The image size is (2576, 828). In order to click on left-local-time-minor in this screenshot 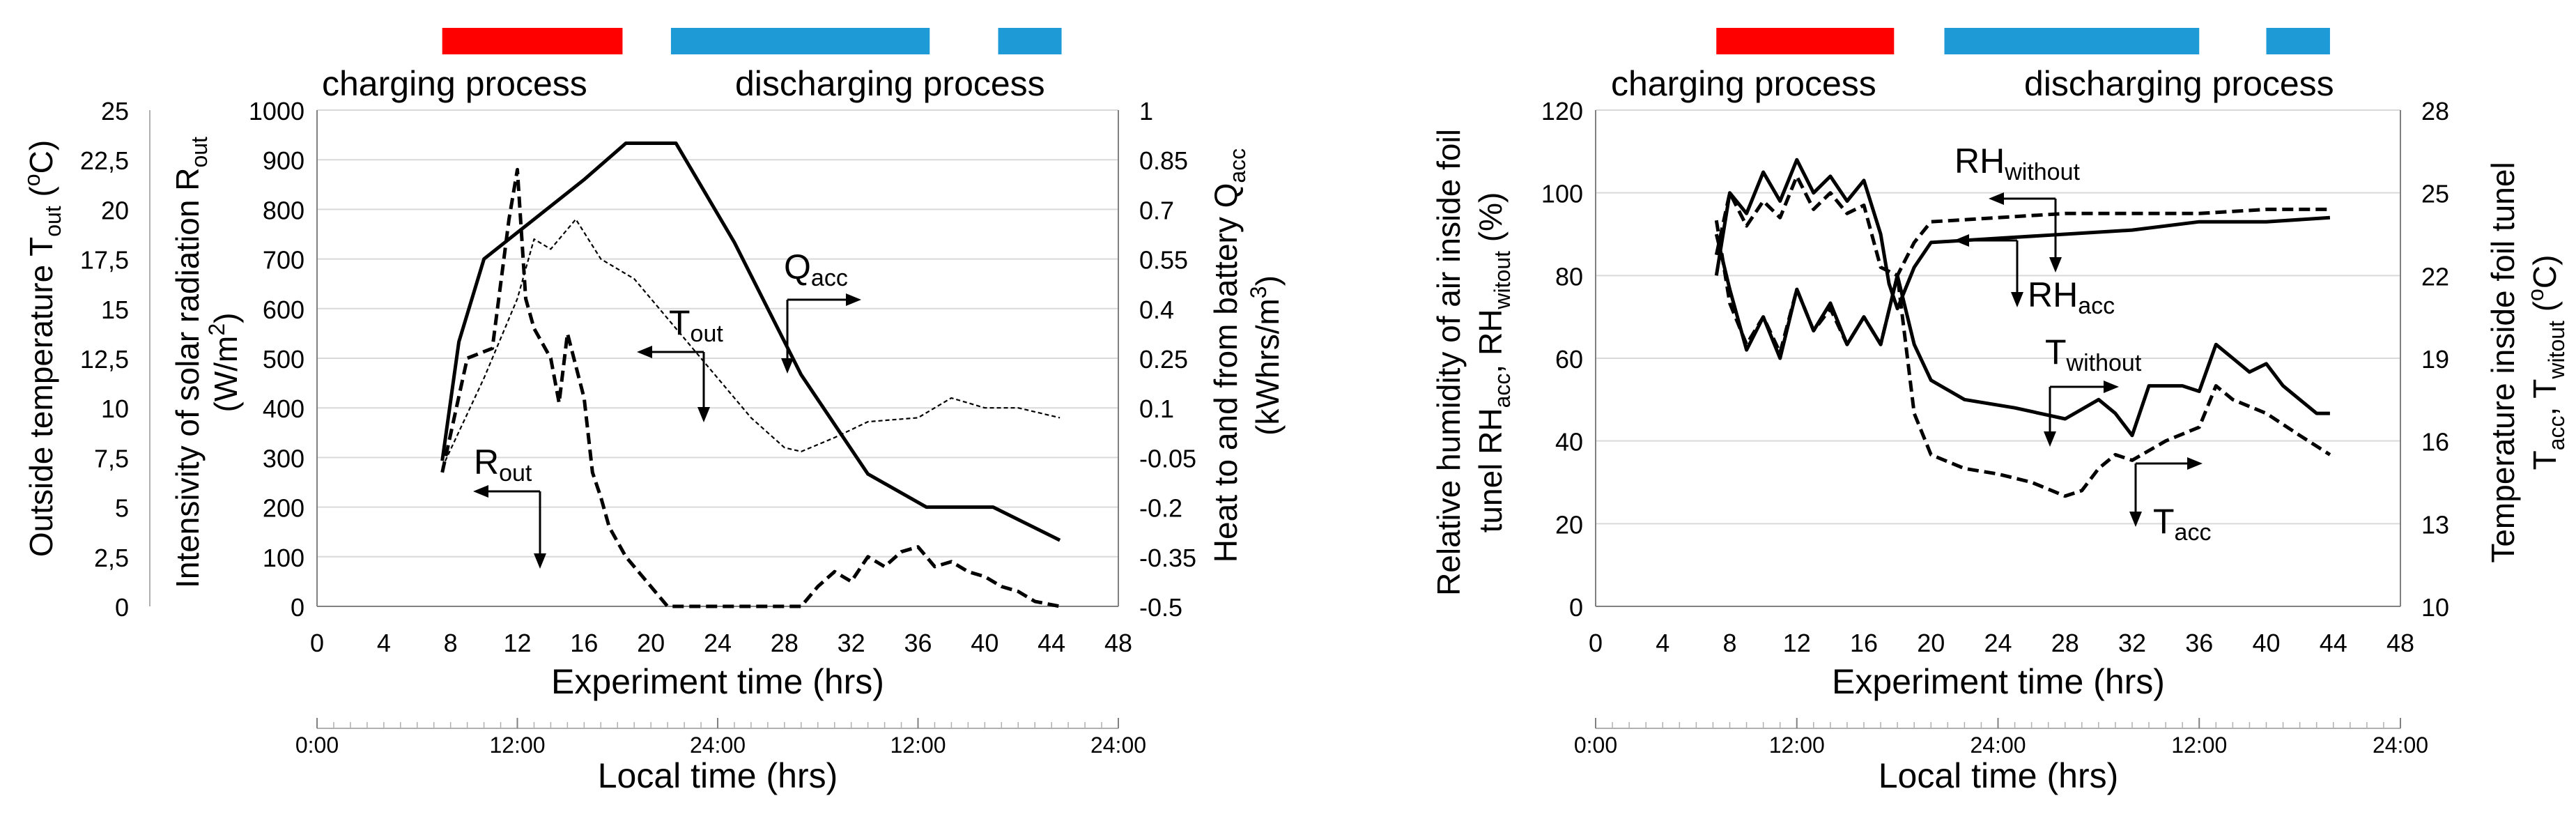, I will do `click(717, 725)`.